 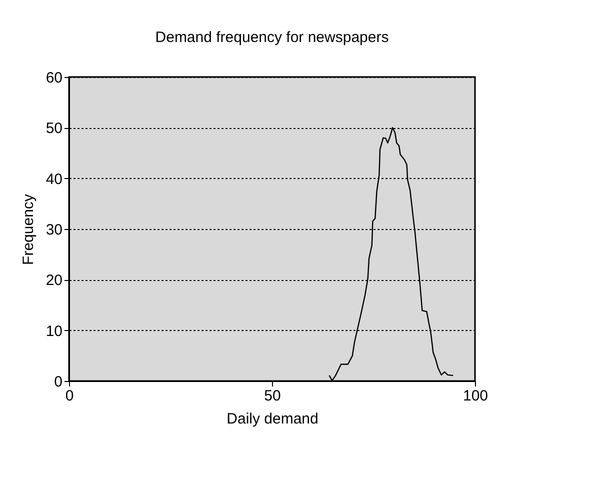 I want to click on x-tick-label: 50, so click(x=272, y=396).